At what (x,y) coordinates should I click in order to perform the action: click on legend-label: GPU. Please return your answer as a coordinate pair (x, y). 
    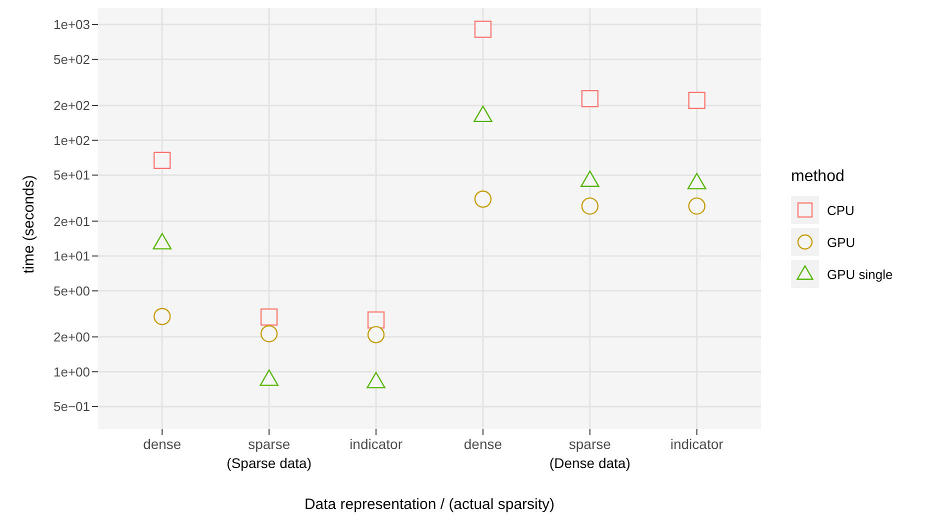
    Looking at the image, I should click on (841, 242).